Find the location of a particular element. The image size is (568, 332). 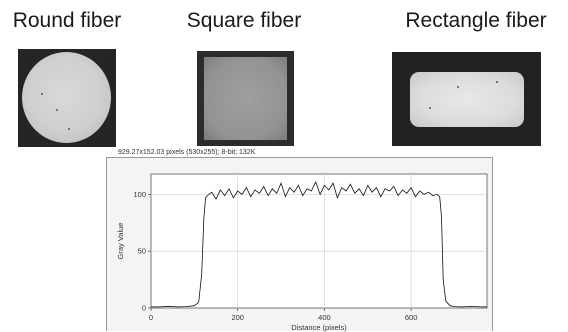

y-tick-label: 0 is located at coordinates (144, 308).